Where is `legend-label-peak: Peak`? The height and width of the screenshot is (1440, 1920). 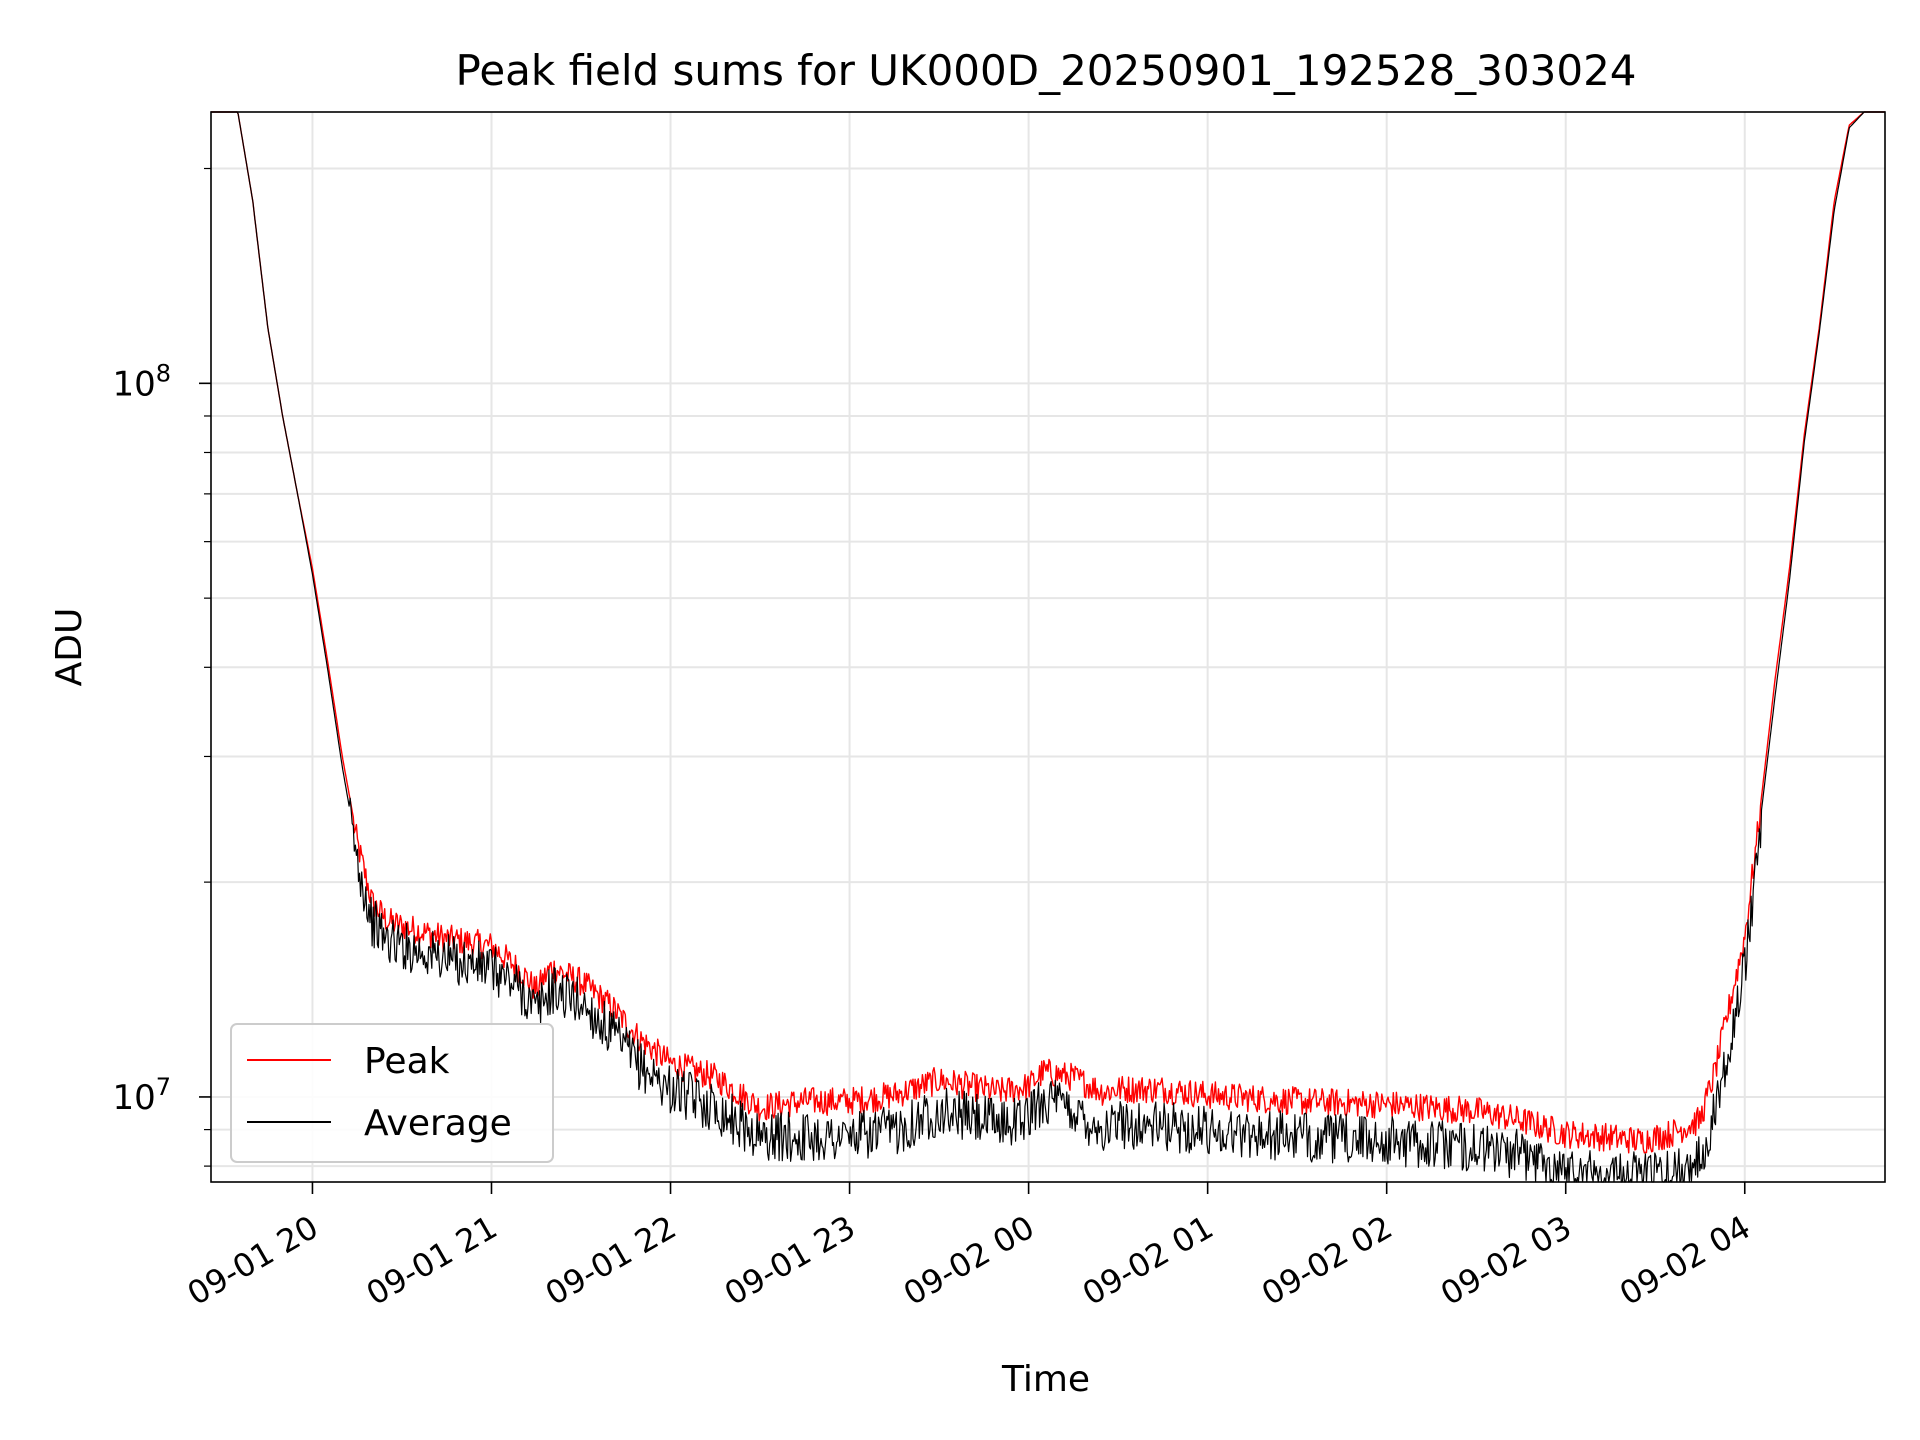
legend-label-peak: Peak is located at coordinates (407, 1061).